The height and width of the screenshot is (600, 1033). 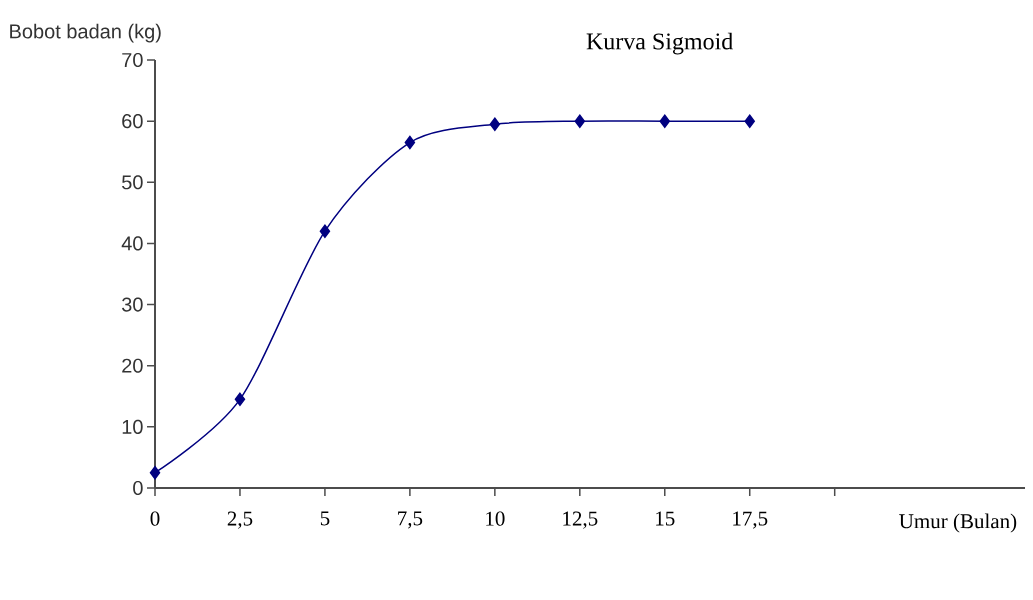 What do you see at coordinates (132, 304) in the screenshot?
I see `y-tick-label: 30` at bounding box center [132, 304].